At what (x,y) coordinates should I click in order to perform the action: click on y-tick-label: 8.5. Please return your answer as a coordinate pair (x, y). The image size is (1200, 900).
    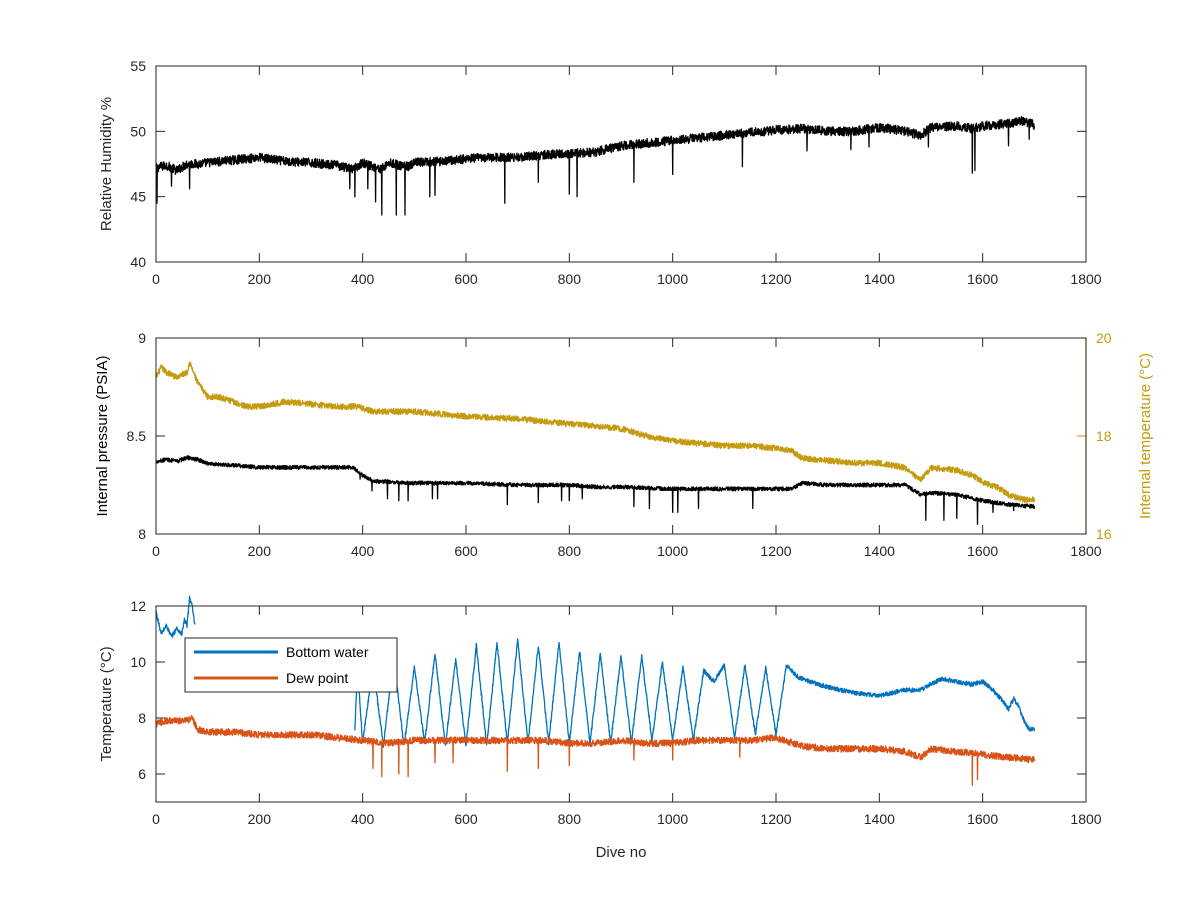
    Looking at the image, I should click on (137, 436).